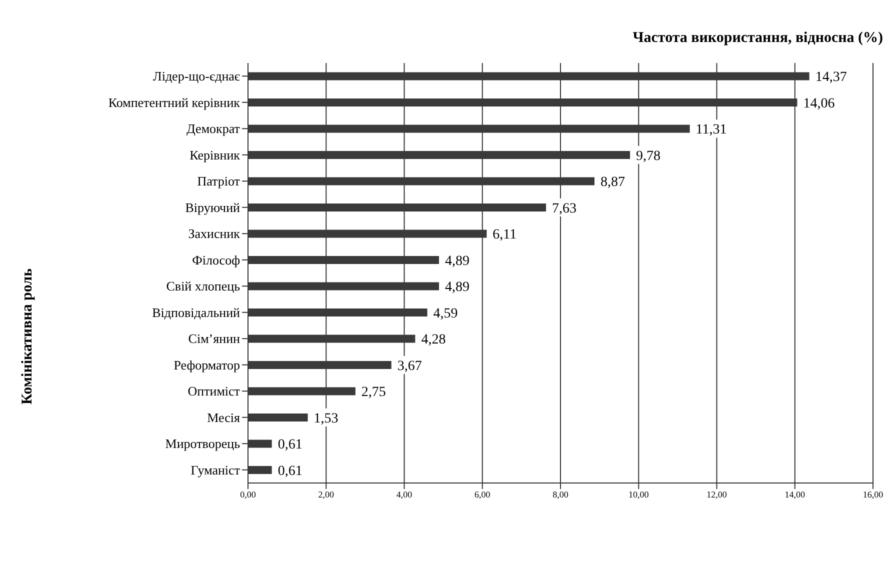 The width and height of the screenshot is (891, 565). Describe the element at coordinates (223, 417) in the screenshot. I see `y-tick-label: Месія` at that location.